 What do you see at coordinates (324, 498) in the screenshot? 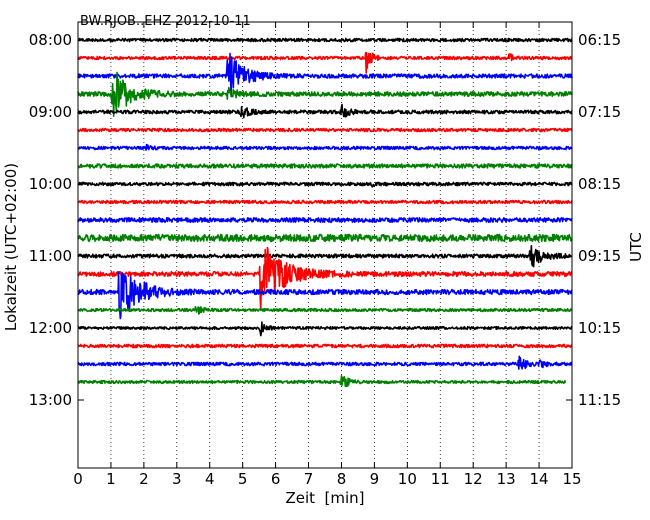
I see `x-axis-label: Zeit [min]` at bounding box center [324, 498].